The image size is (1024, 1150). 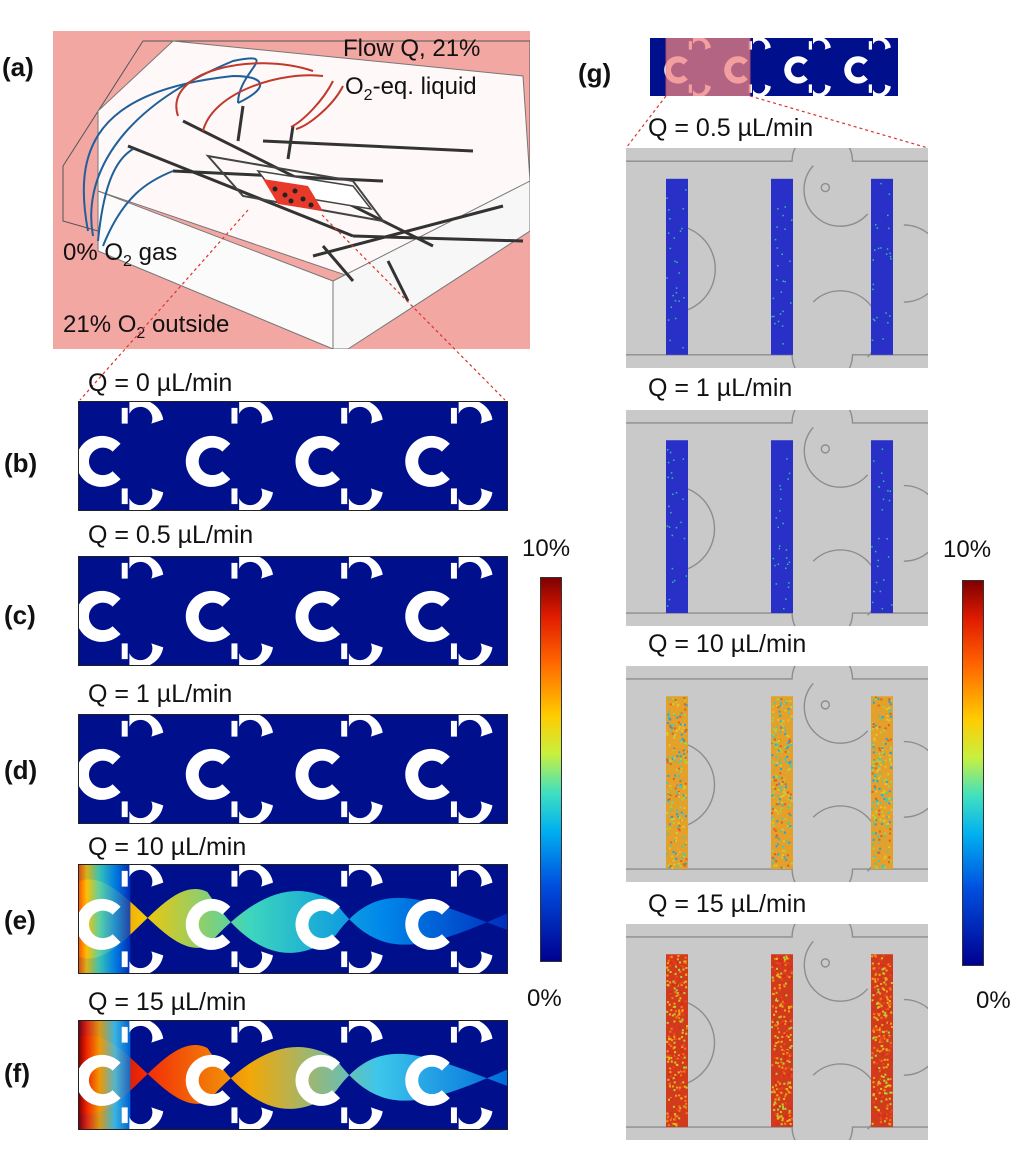 What do you see at coordinates (720, 388) in the screenshot?
I see `q-label-g2: Q = 1 µL/min` at bounding box center [720, 388].